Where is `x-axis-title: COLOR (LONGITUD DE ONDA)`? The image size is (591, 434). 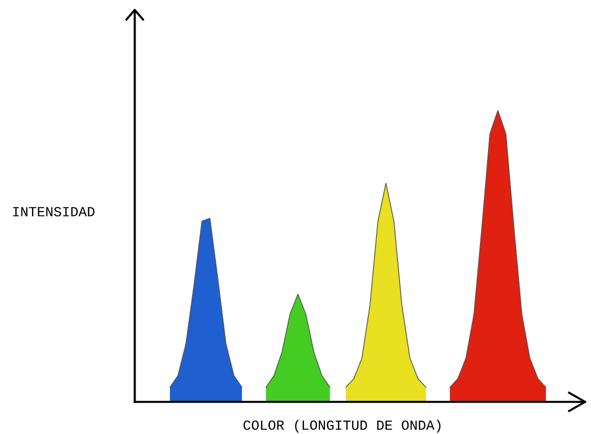
x-axis-title: COLOR (LONGITUD DE ONDA) is located at coordinates (342, 426).